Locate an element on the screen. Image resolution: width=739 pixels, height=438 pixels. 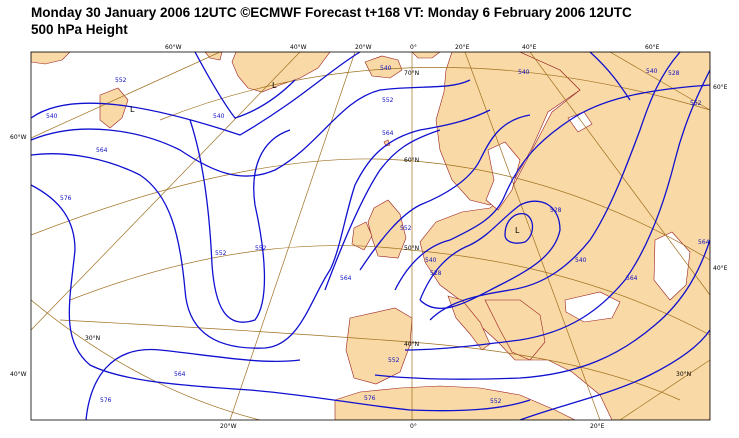
contour-564-northeast is located at coordinates (610, 76).